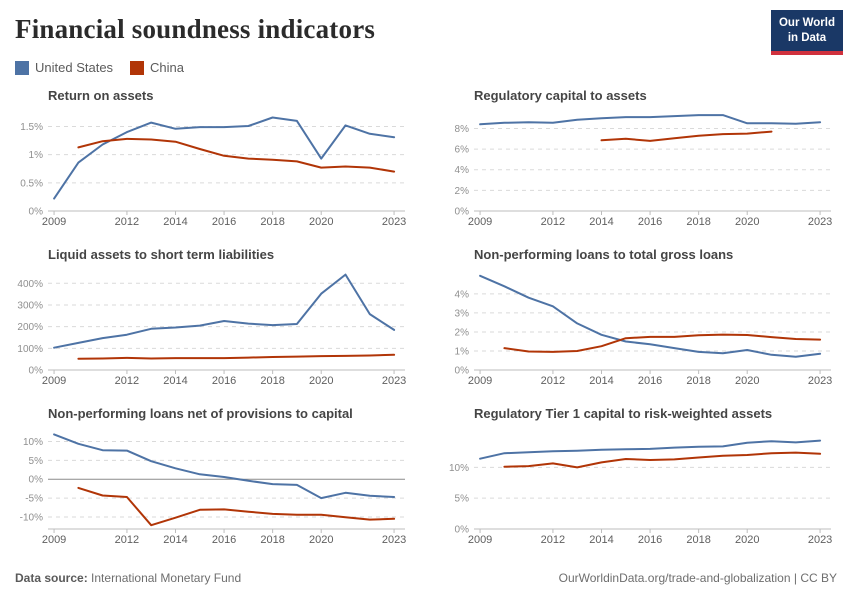  Describe the element at coordinates (30, 349) in the screenshot. I see `y-tick-label: 100%` at that location.